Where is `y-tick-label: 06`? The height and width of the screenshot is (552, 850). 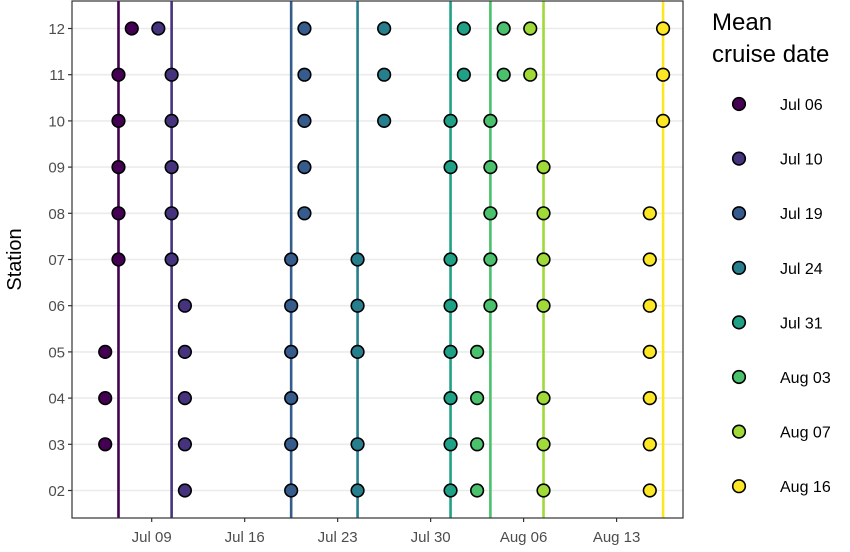 y-tick-label: 06 is located at coordinates (56, 306).